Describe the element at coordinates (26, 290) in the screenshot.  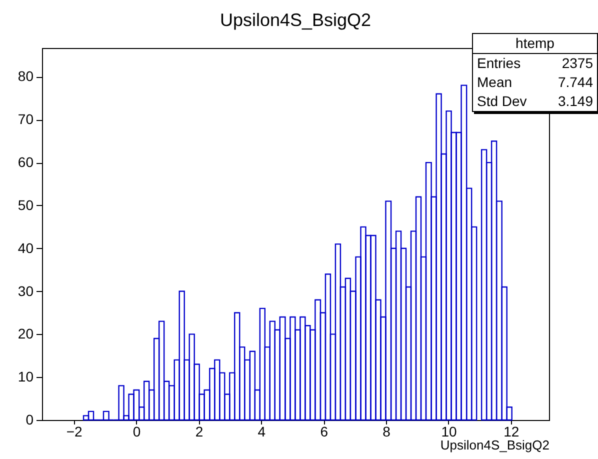
I see `y-tick-label: 30` at that location.